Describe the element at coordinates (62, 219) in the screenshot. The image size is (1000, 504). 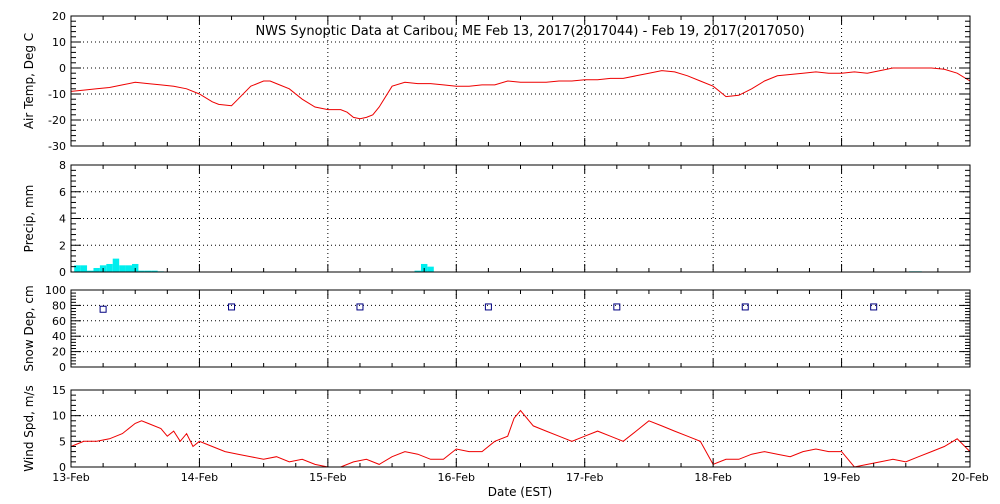
I see `y-tick-label: 4` at that location.